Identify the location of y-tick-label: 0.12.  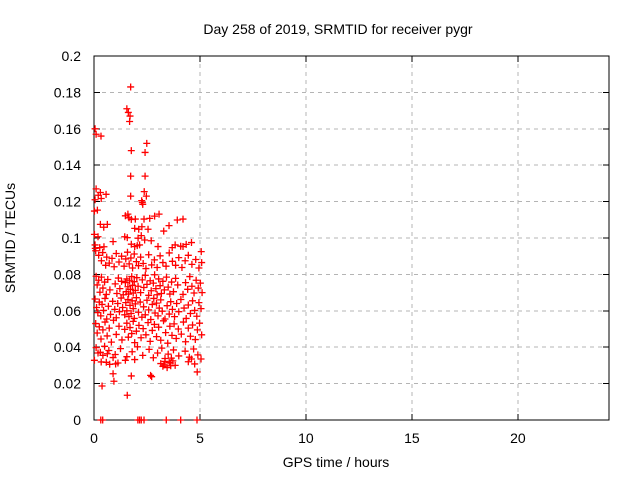
(67, 202).